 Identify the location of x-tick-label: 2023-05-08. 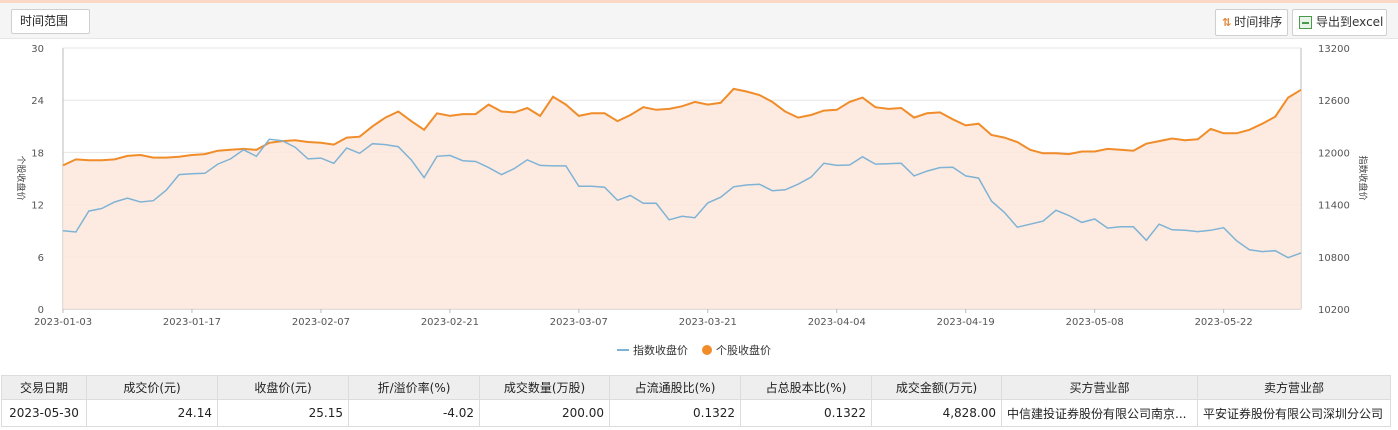
(1095, 322).